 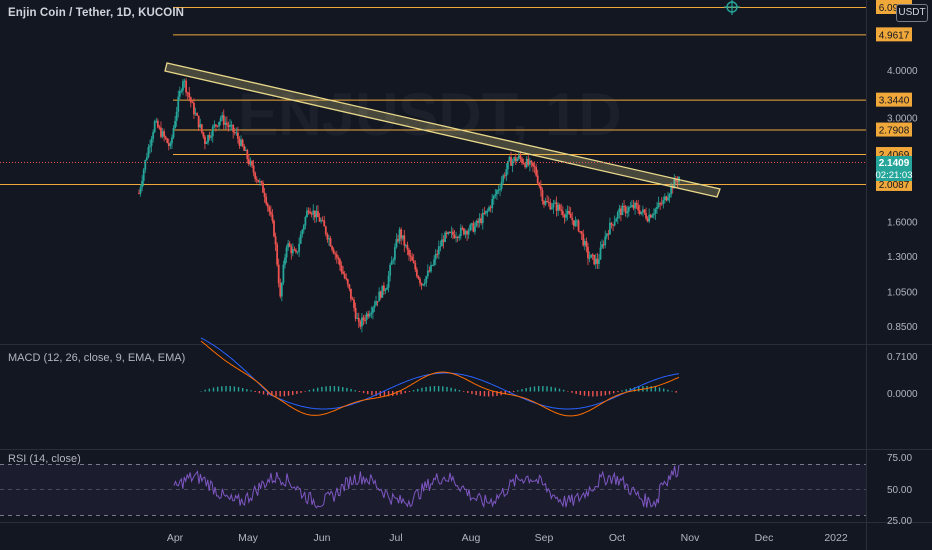 I want to click on time-axis-label: Jul, so click(x=395, y=538).